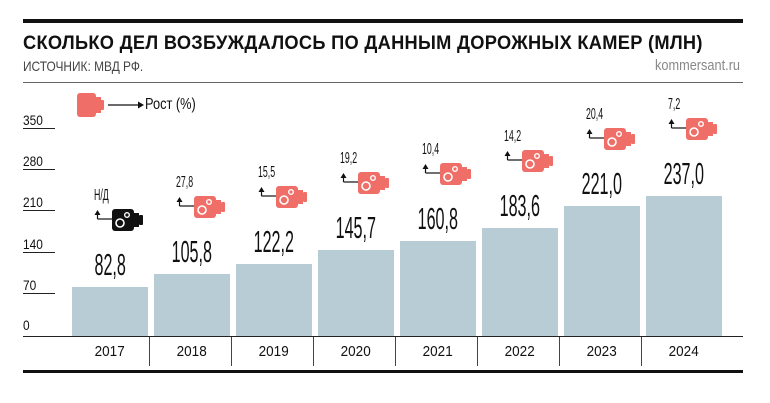  What do you see at coordinates (595, 114) in the screenshot?
I see `growth-label: 20,4` at bounding box center [595, 114].